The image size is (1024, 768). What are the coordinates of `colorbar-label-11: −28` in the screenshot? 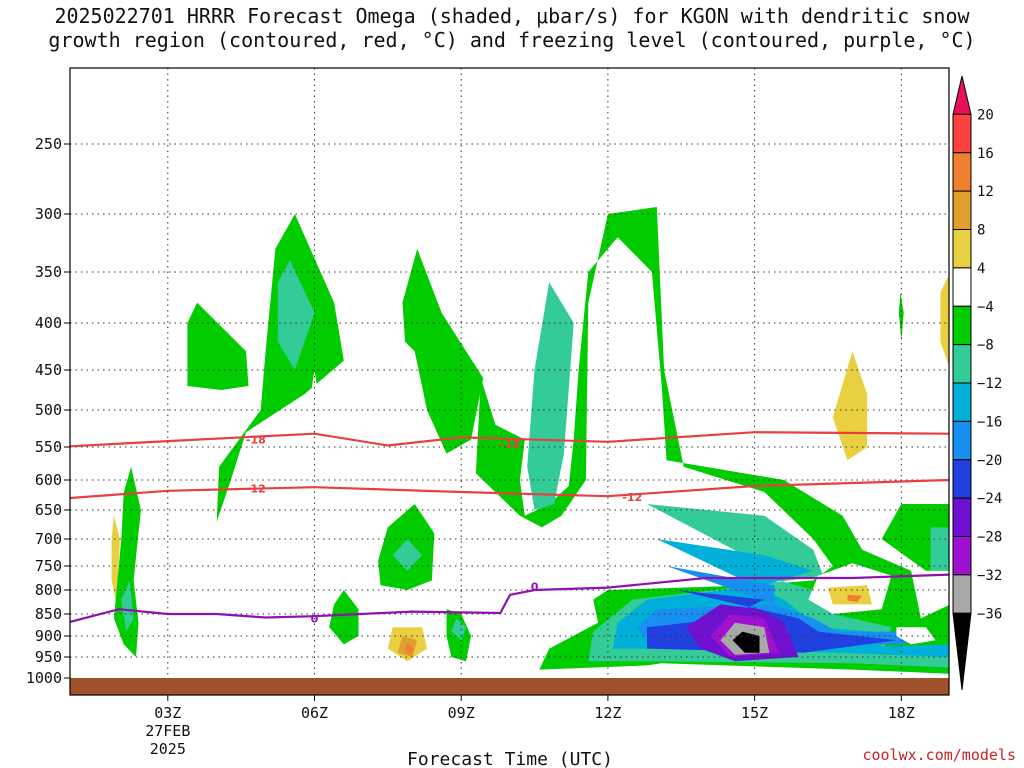 It's located at (989, 538).